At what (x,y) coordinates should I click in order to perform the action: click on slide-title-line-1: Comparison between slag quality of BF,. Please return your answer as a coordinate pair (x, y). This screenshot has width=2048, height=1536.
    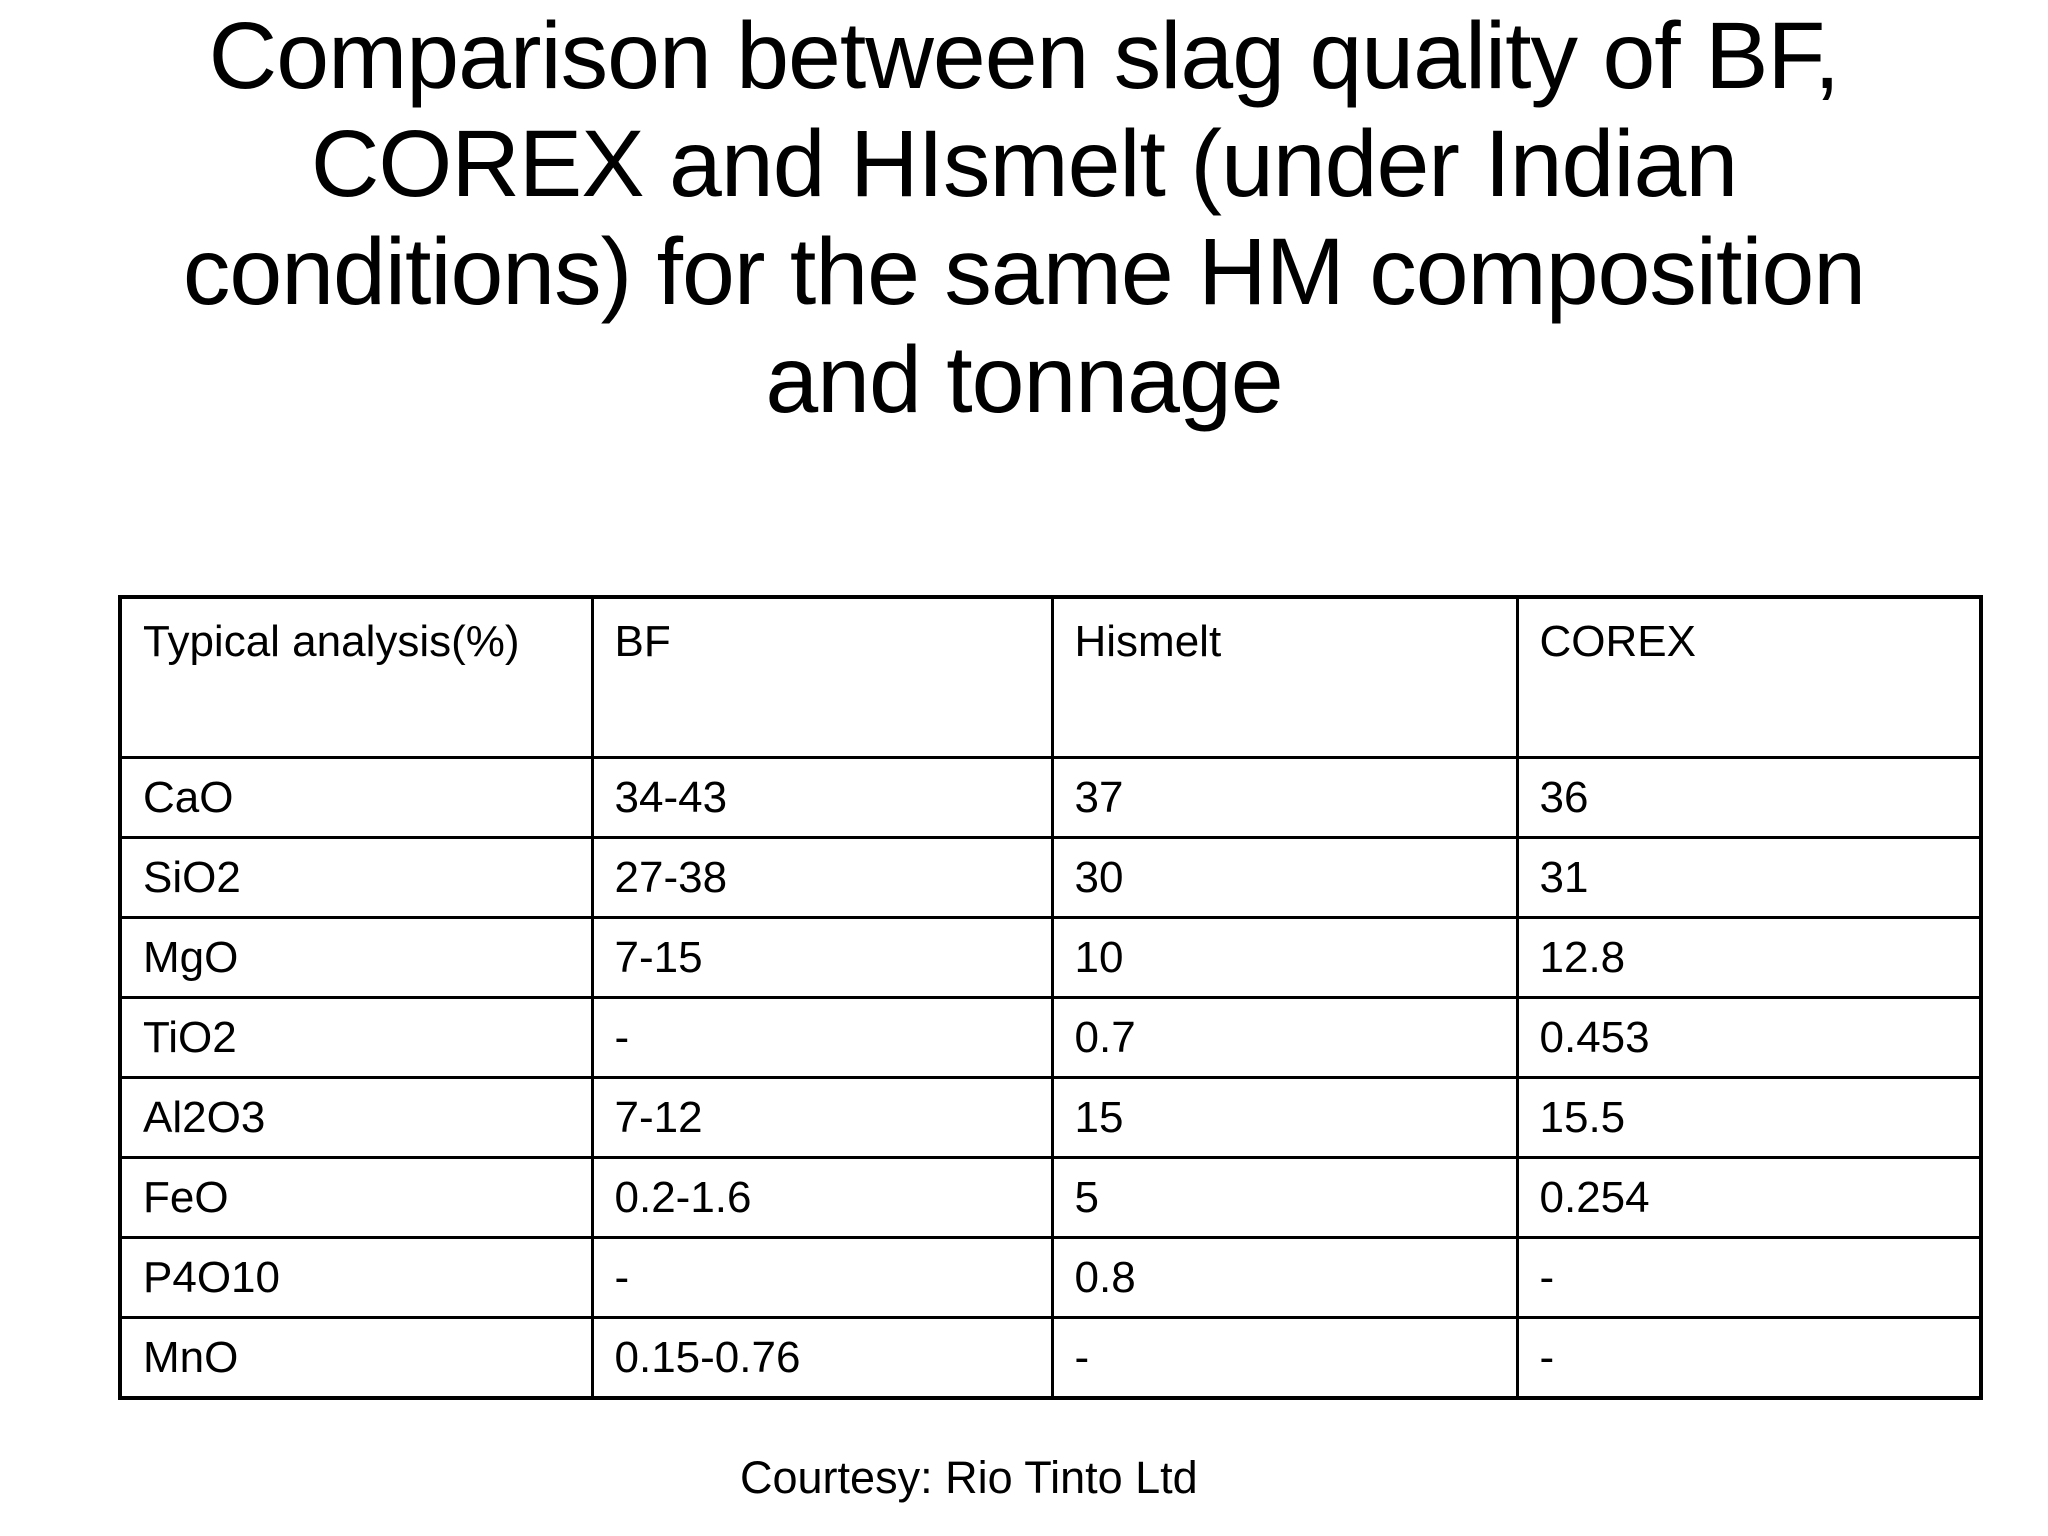
    Looking at the image, I should click on (1024, 56).